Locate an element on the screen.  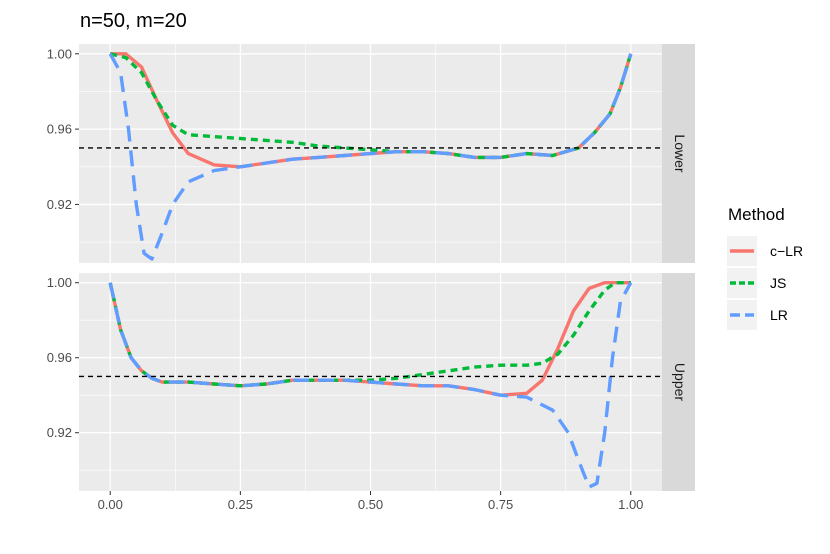
legend-label: JS is located at coordinates (778, 283).